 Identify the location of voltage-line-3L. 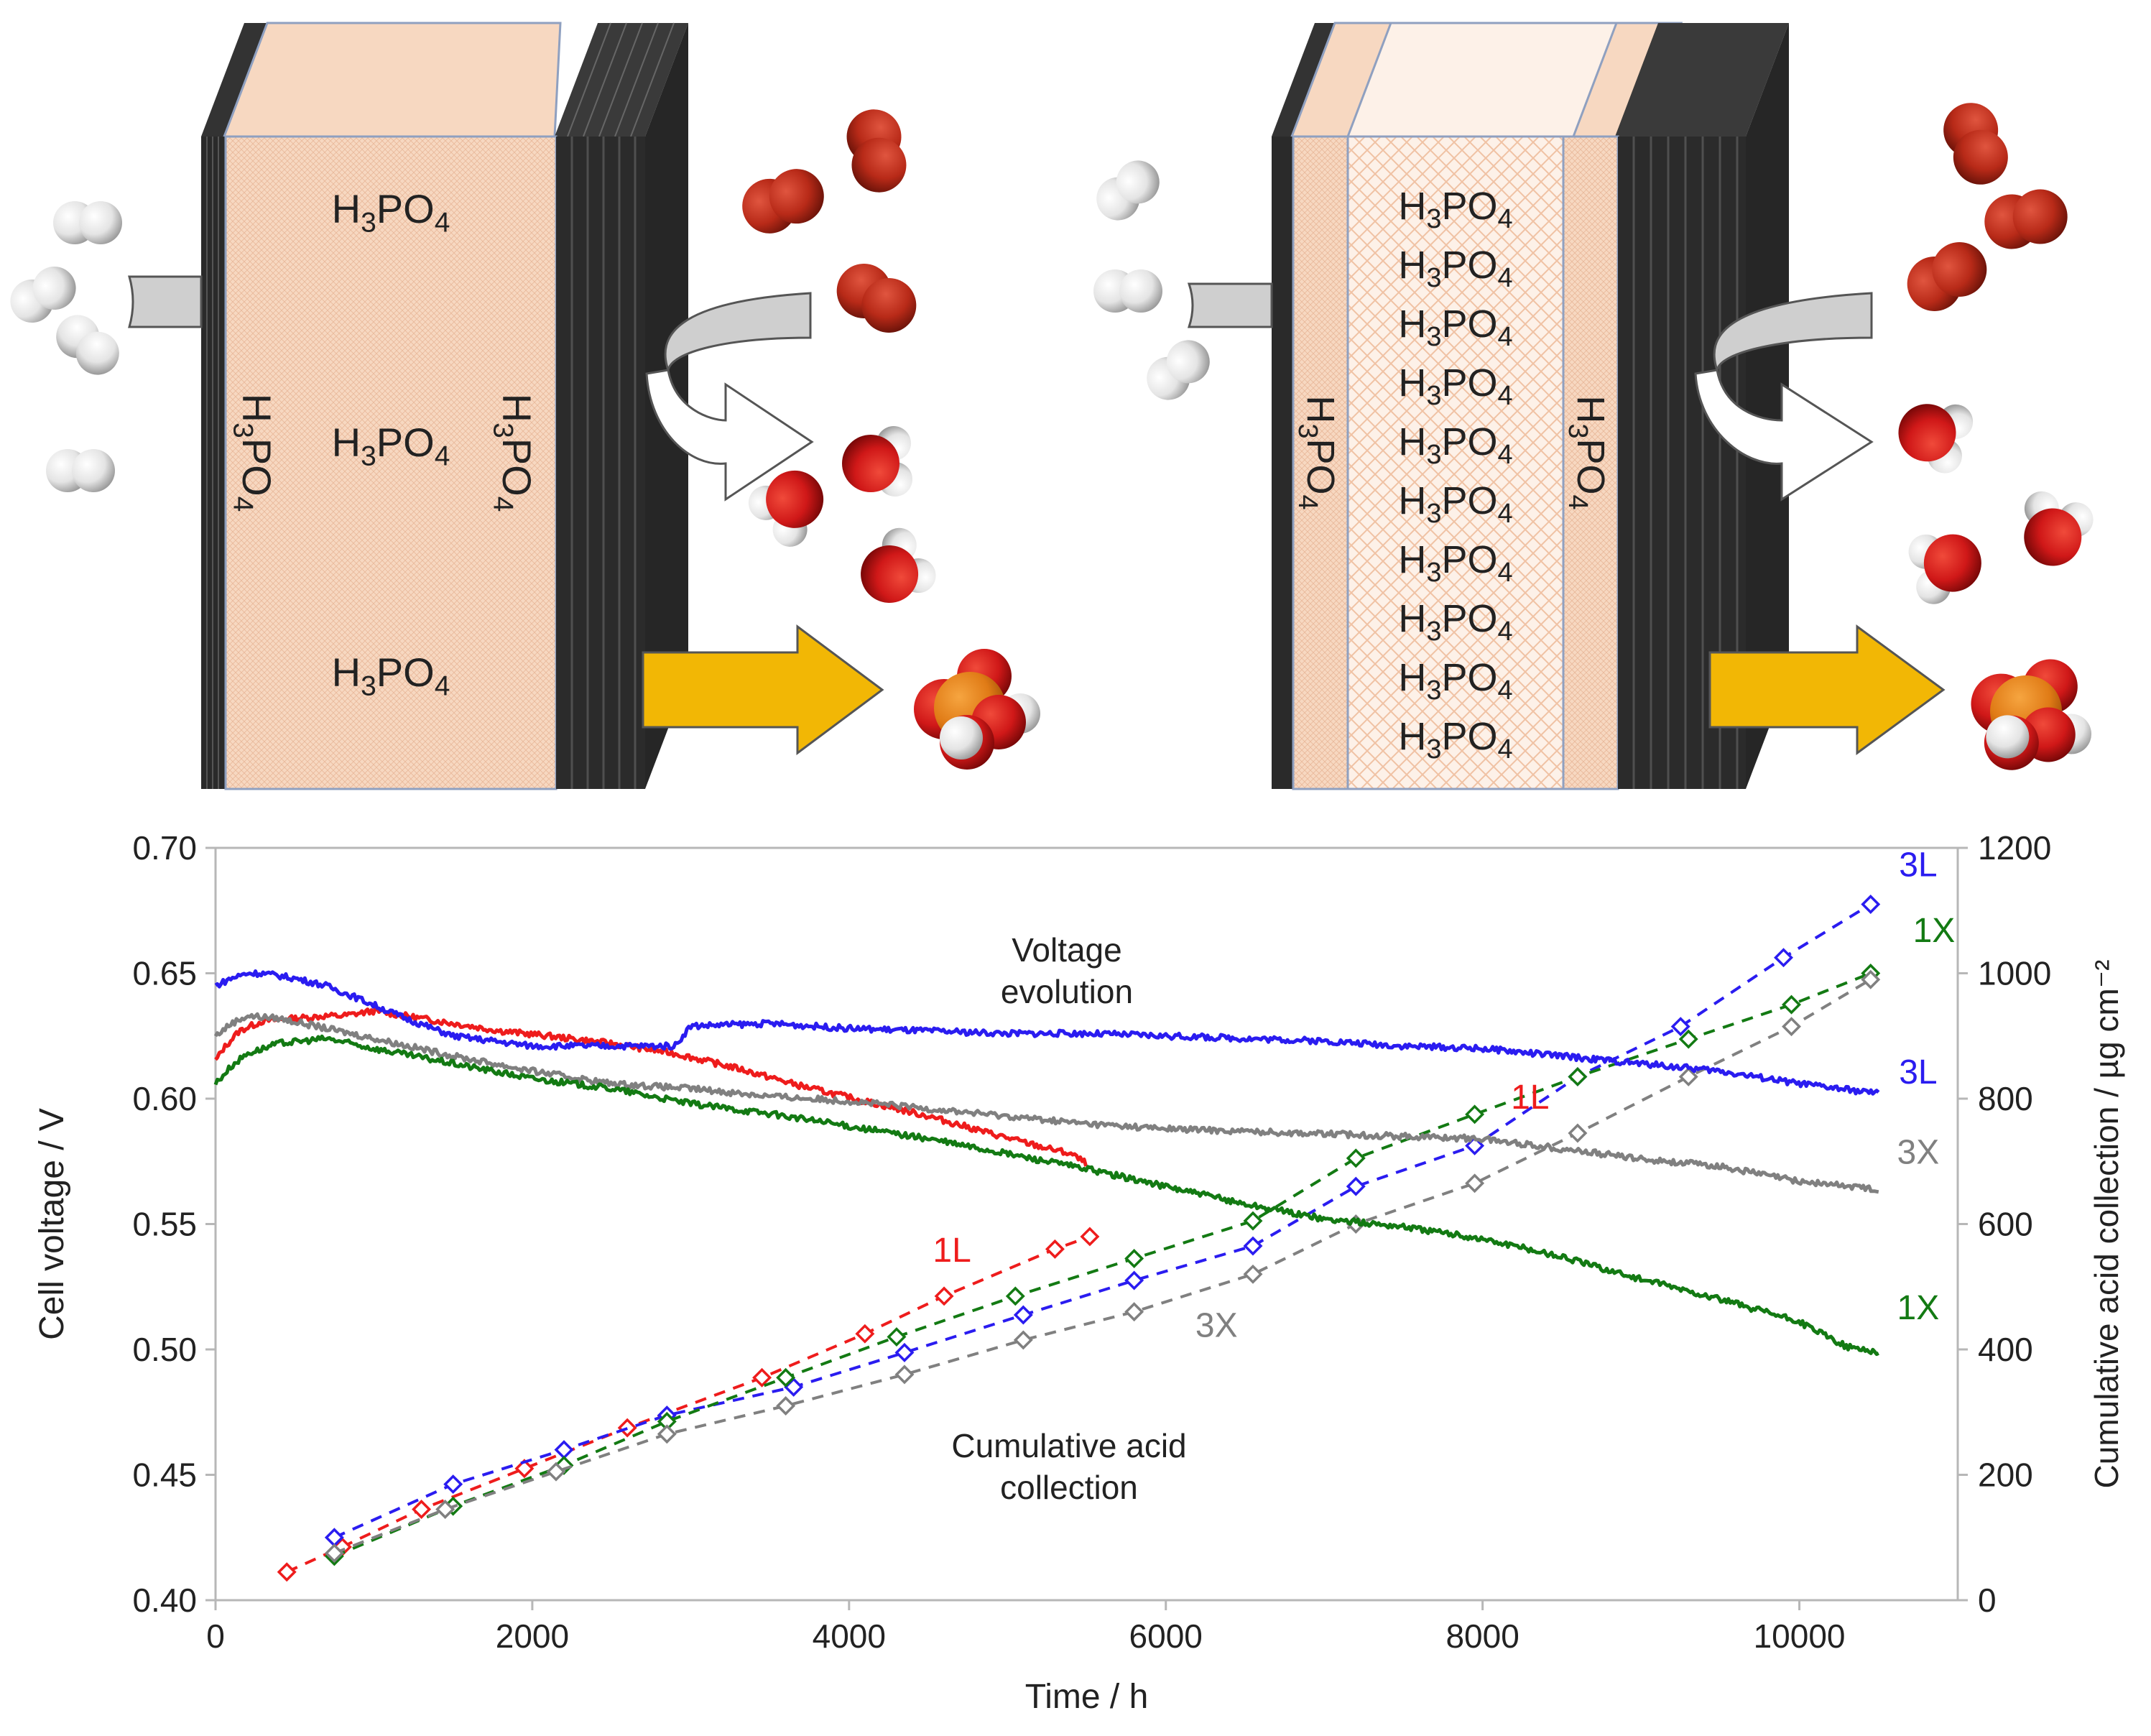
(1047, 1032).